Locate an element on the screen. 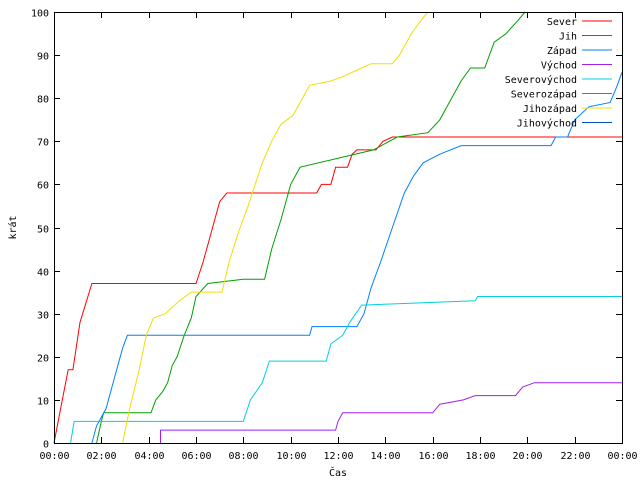  x-tick-label: 20:00 is located at coordinates (527, 456).